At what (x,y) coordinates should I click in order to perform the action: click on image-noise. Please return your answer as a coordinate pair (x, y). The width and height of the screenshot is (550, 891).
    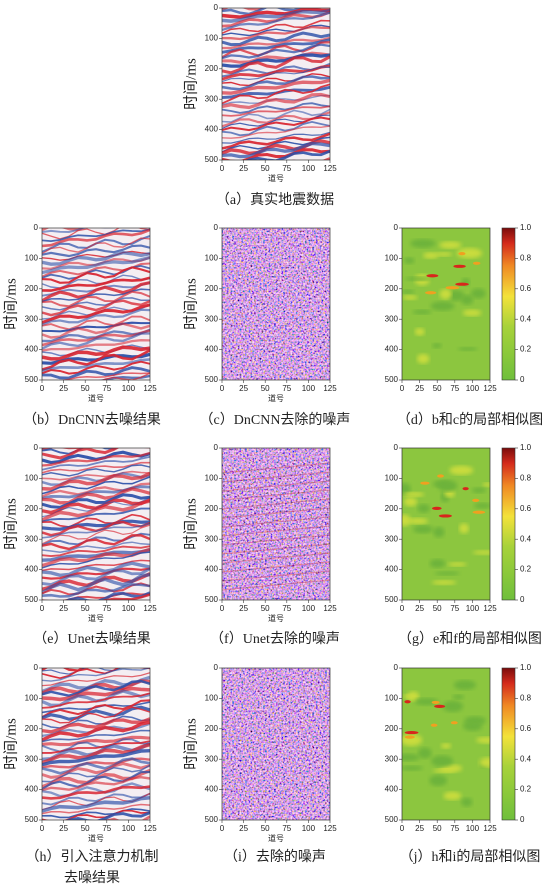
    Looking at the image, I should click on (276, 524).